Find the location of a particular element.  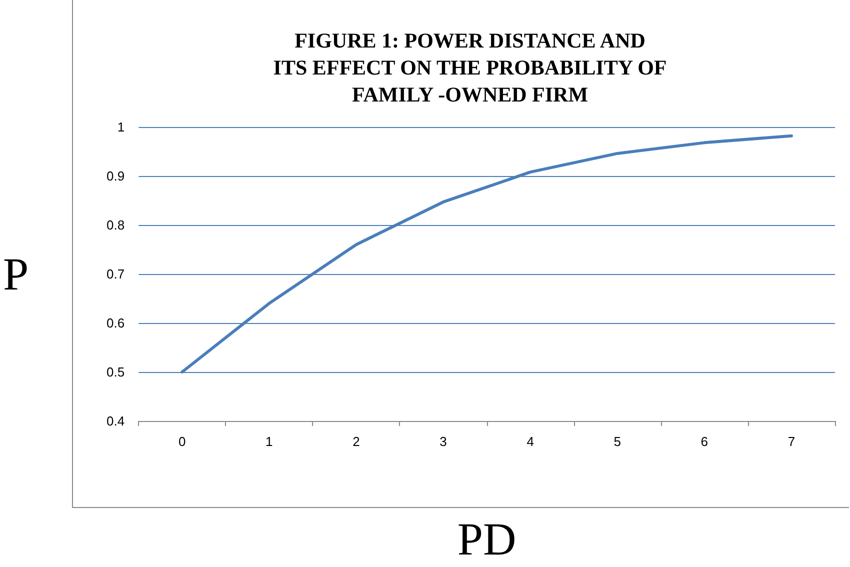

y-tick-label: 0.8 is located at coordinates (115, 225).